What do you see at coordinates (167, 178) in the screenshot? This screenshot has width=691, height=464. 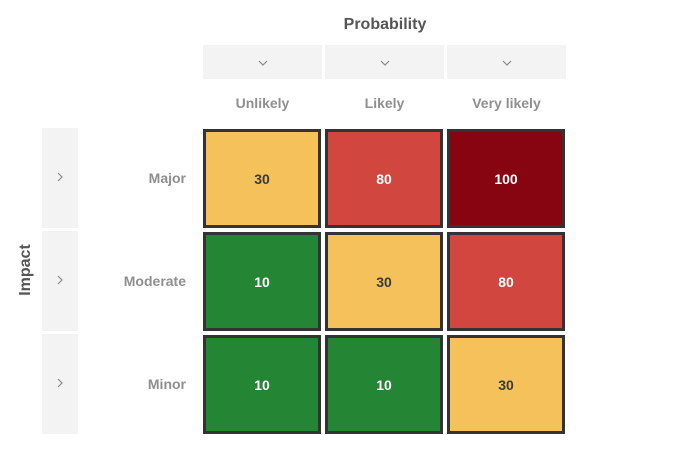 I see `y-tick-label: Major` at bounding box center [167, 178].